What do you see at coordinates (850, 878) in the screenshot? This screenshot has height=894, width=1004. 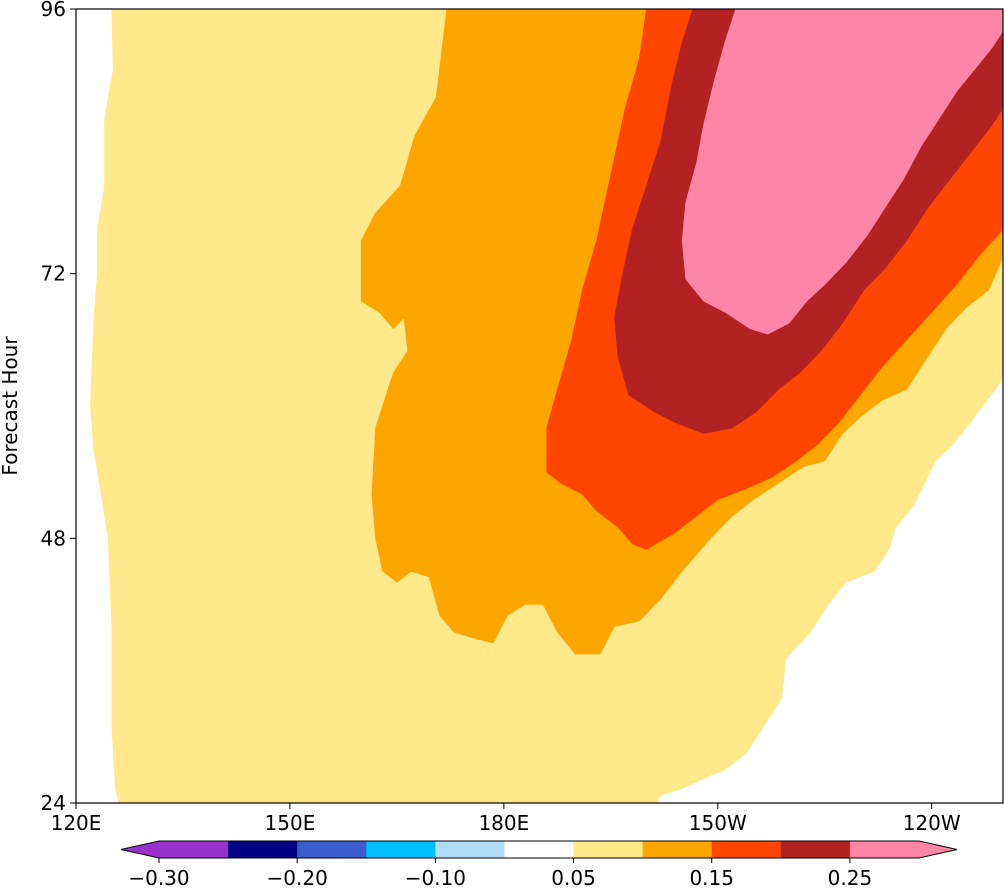 I see `colorbar-tick-label: 0.25` at bounding box center [850, 878].